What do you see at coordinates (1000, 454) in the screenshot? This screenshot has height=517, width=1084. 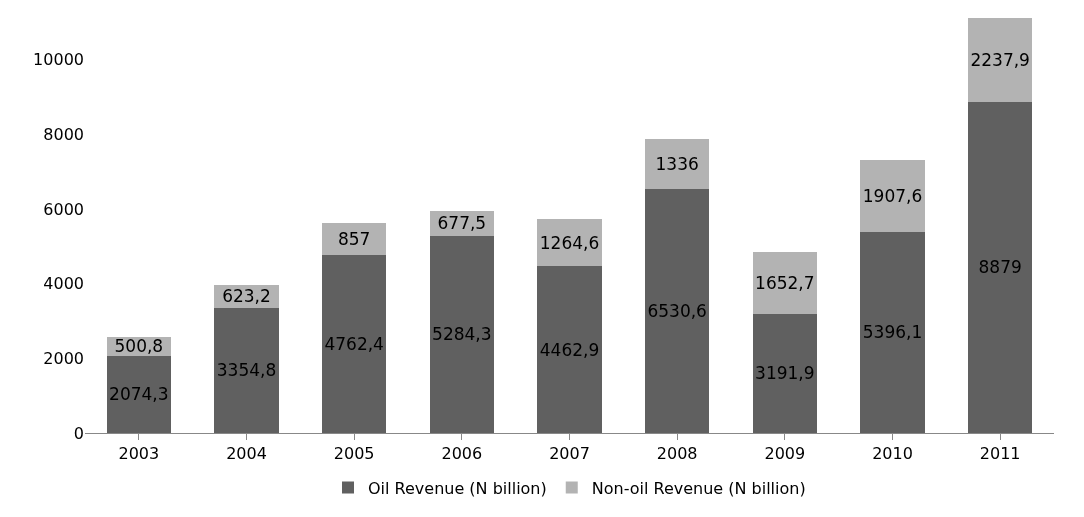 I see `x-tick-label: 2011` at bounding box center [1000, 454].